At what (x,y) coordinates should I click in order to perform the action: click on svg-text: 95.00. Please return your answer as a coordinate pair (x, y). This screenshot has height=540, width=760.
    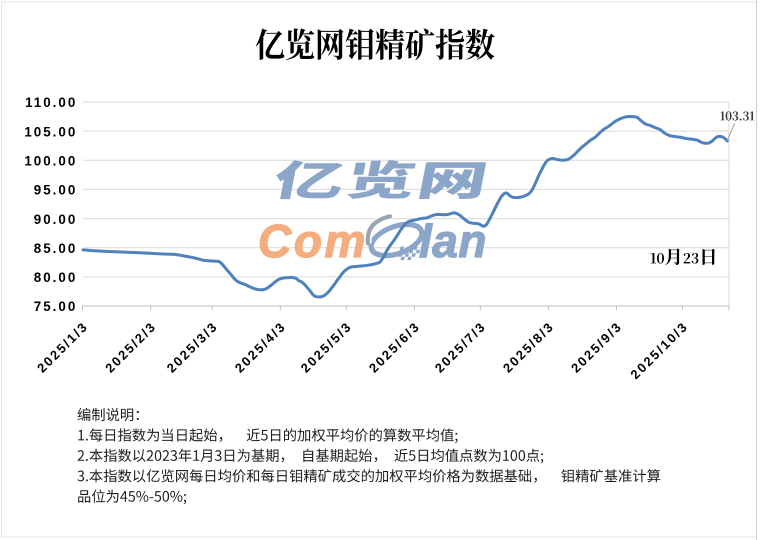
    Looking at the image, I should click on (56, 190).